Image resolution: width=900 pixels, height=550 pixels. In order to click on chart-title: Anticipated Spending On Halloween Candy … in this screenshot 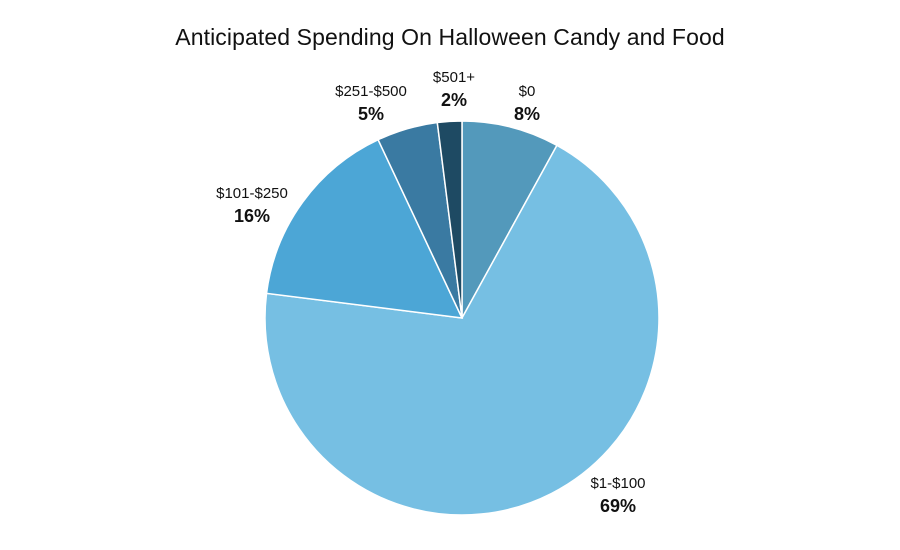, I will do `click(450, 37)`.